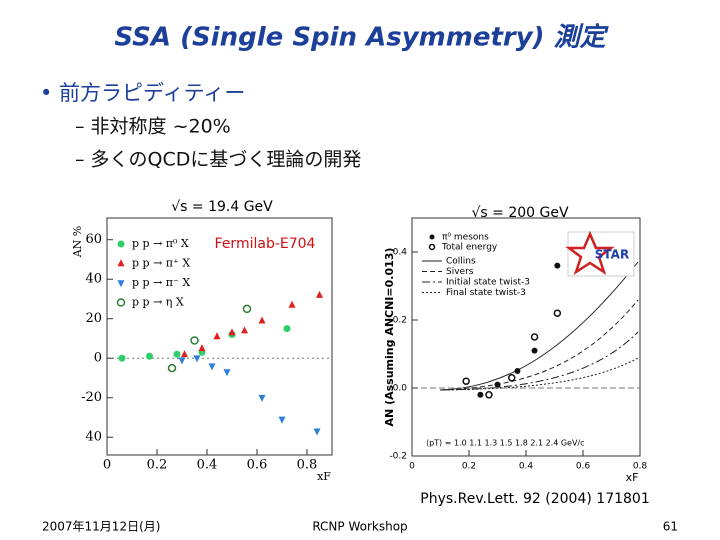  I want to click on y-tick-label: -20, so click(91, 397).